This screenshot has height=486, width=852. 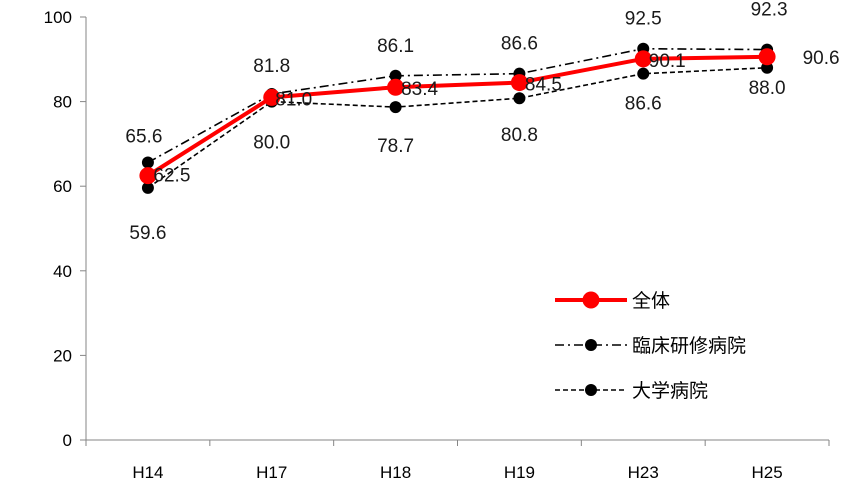 I want to click on data-label: 81.0, so click(x=293, y=99).